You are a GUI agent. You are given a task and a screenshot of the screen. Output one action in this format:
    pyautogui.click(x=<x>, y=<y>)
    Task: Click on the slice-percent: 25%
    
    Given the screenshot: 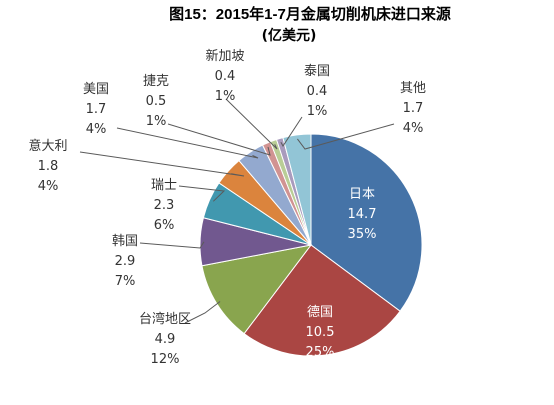 What is the action you would take?
    pyautogui.click(x=320, y=352)
    